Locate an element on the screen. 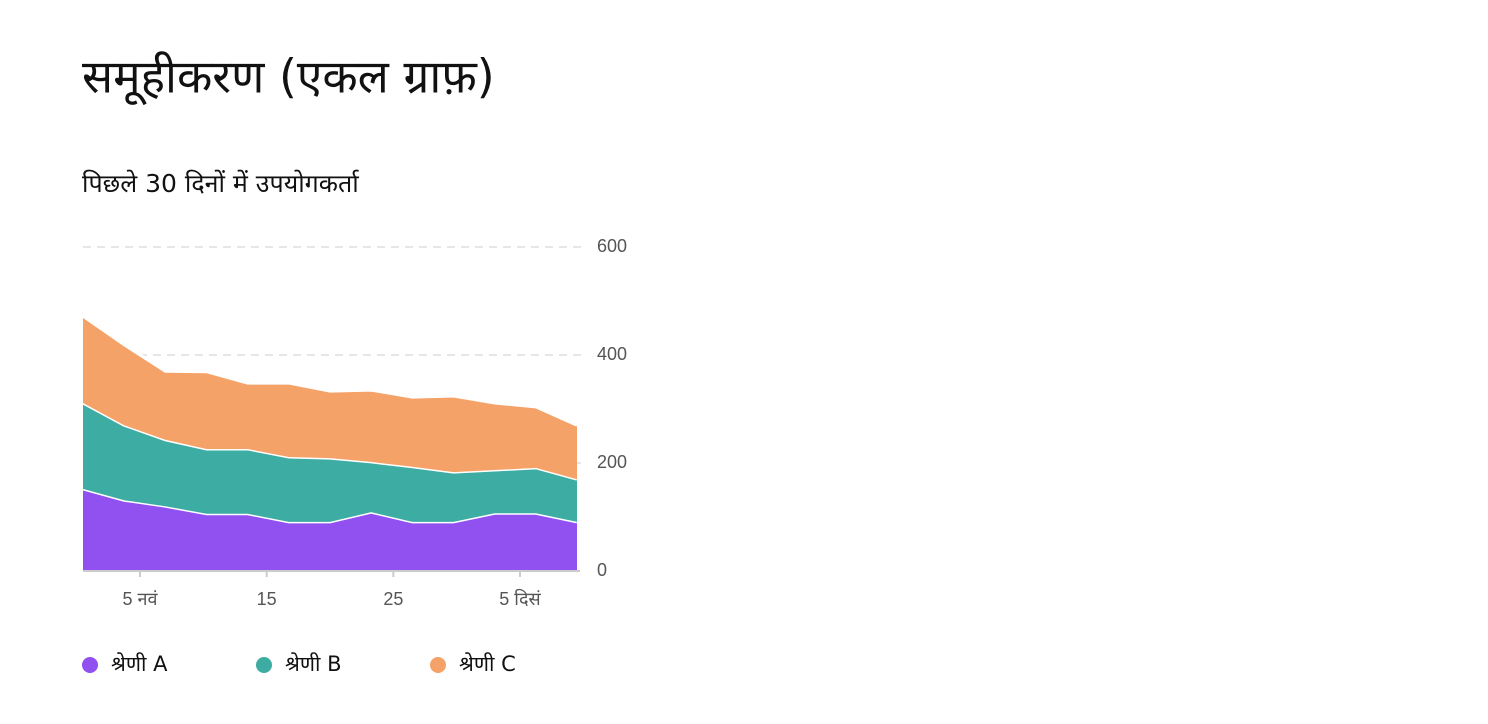  legend-label: श्रेणी A is located at coordinates (139, 664).